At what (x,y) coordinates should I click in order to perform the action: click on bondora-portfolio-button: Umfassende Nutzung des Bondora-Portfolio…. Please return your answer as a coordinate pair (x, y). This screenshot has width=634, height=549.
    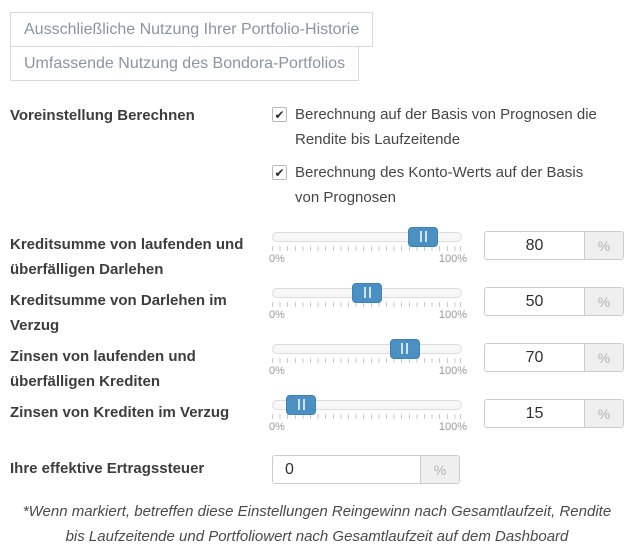
    Looking at the image, I should click on (185, 63).